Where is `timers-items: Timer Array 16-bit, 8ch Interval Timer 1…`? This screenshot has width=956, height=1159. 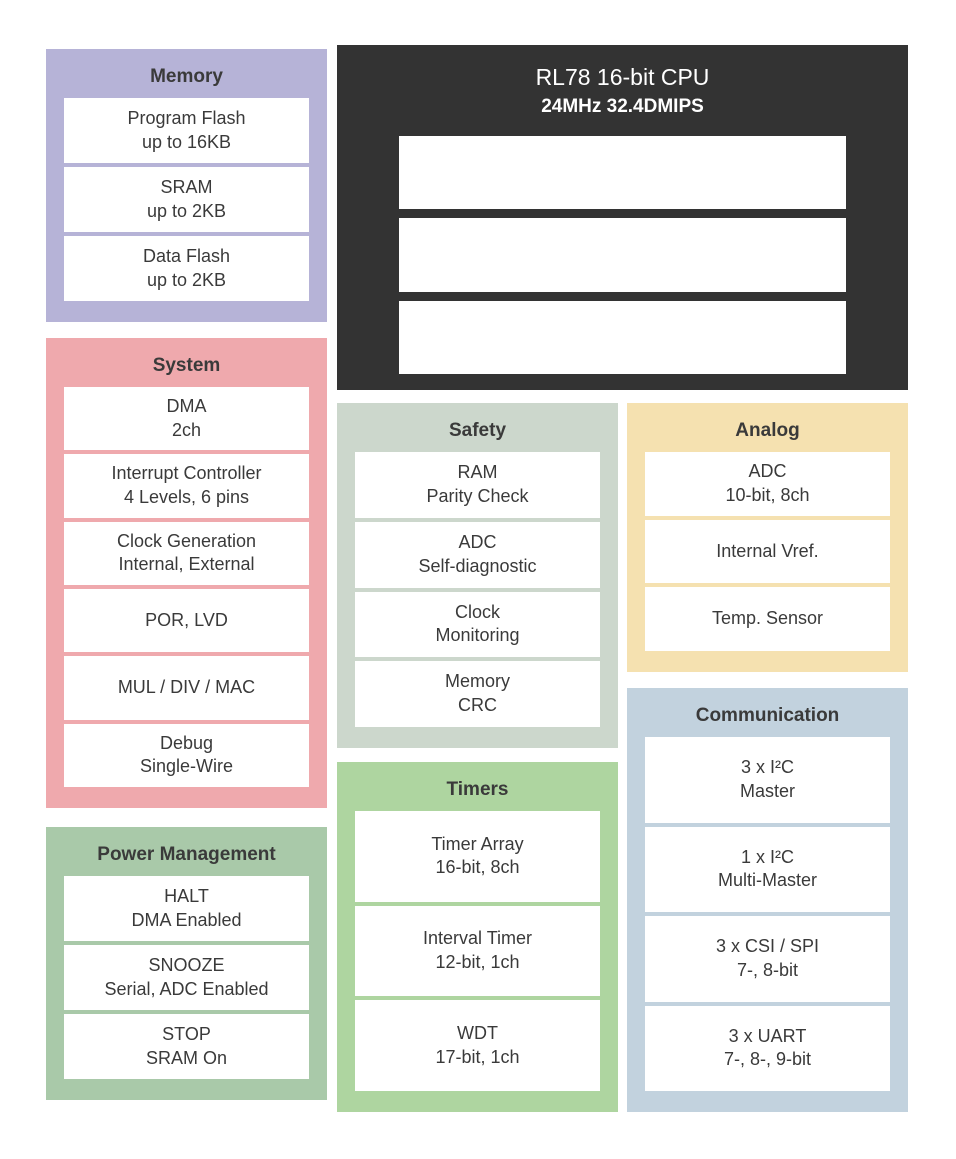 timers-items: Timer Array 16-bit, 8ch Interval Timer 1… is located at coordinates (477, 951).